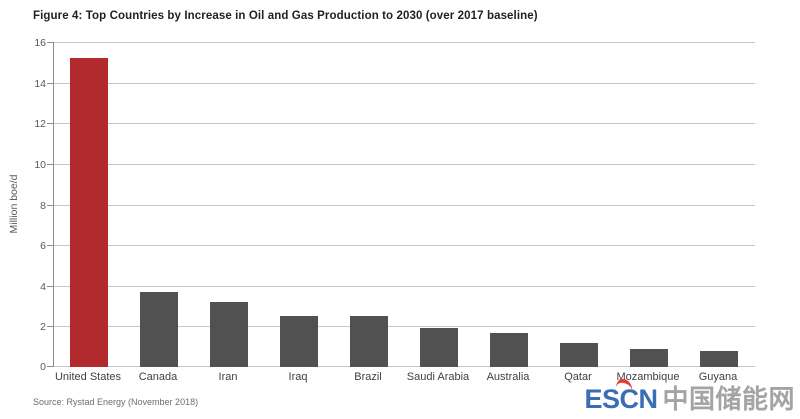 The image size is (800, 419). Describe the element at coordinates (43, 287) in the screenshot. I see `y-tick-label-4: 4` at that location.